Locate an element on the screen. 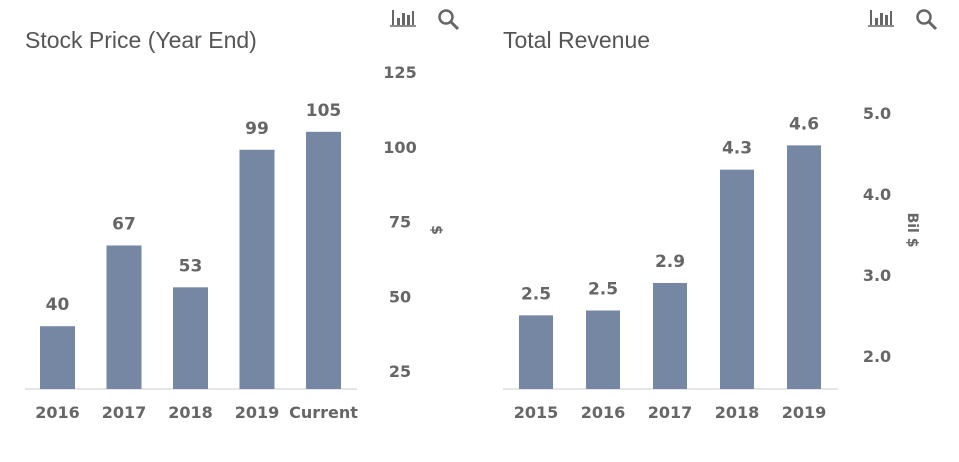 Image resolution: width=959 pixels, height=462 pixels. data-label: 105 is located at coordinates (324, 111).